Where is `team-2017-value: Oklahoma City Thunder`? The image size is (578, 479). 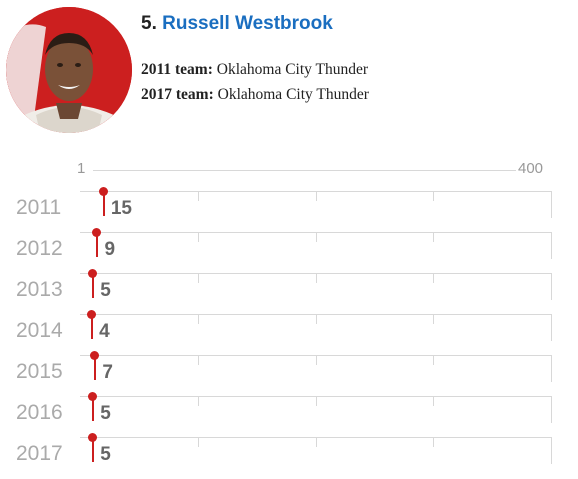
team-2017-value: Oklahoma City Thunder is located at coordinates (293, 94).